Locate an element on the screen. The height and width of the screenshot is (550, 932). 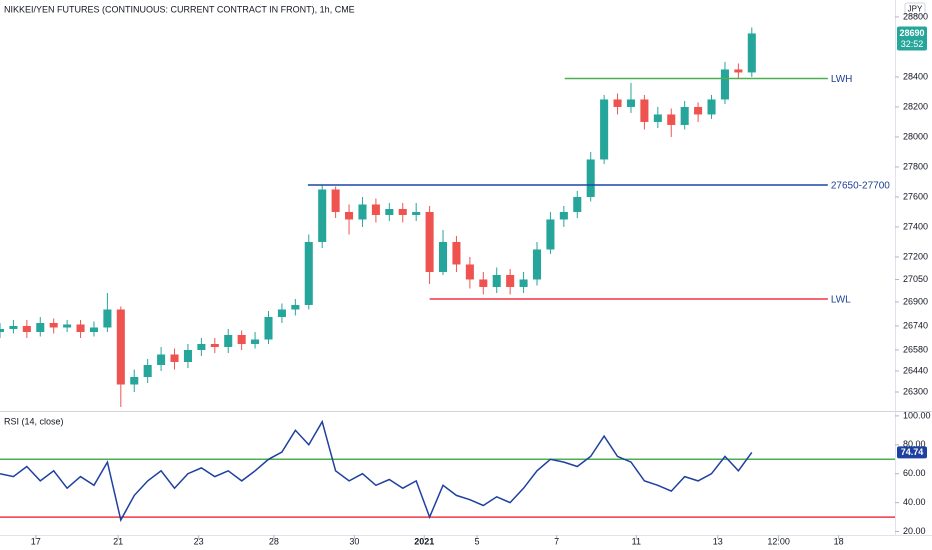
currency-box is located at coordinates (915, 9).